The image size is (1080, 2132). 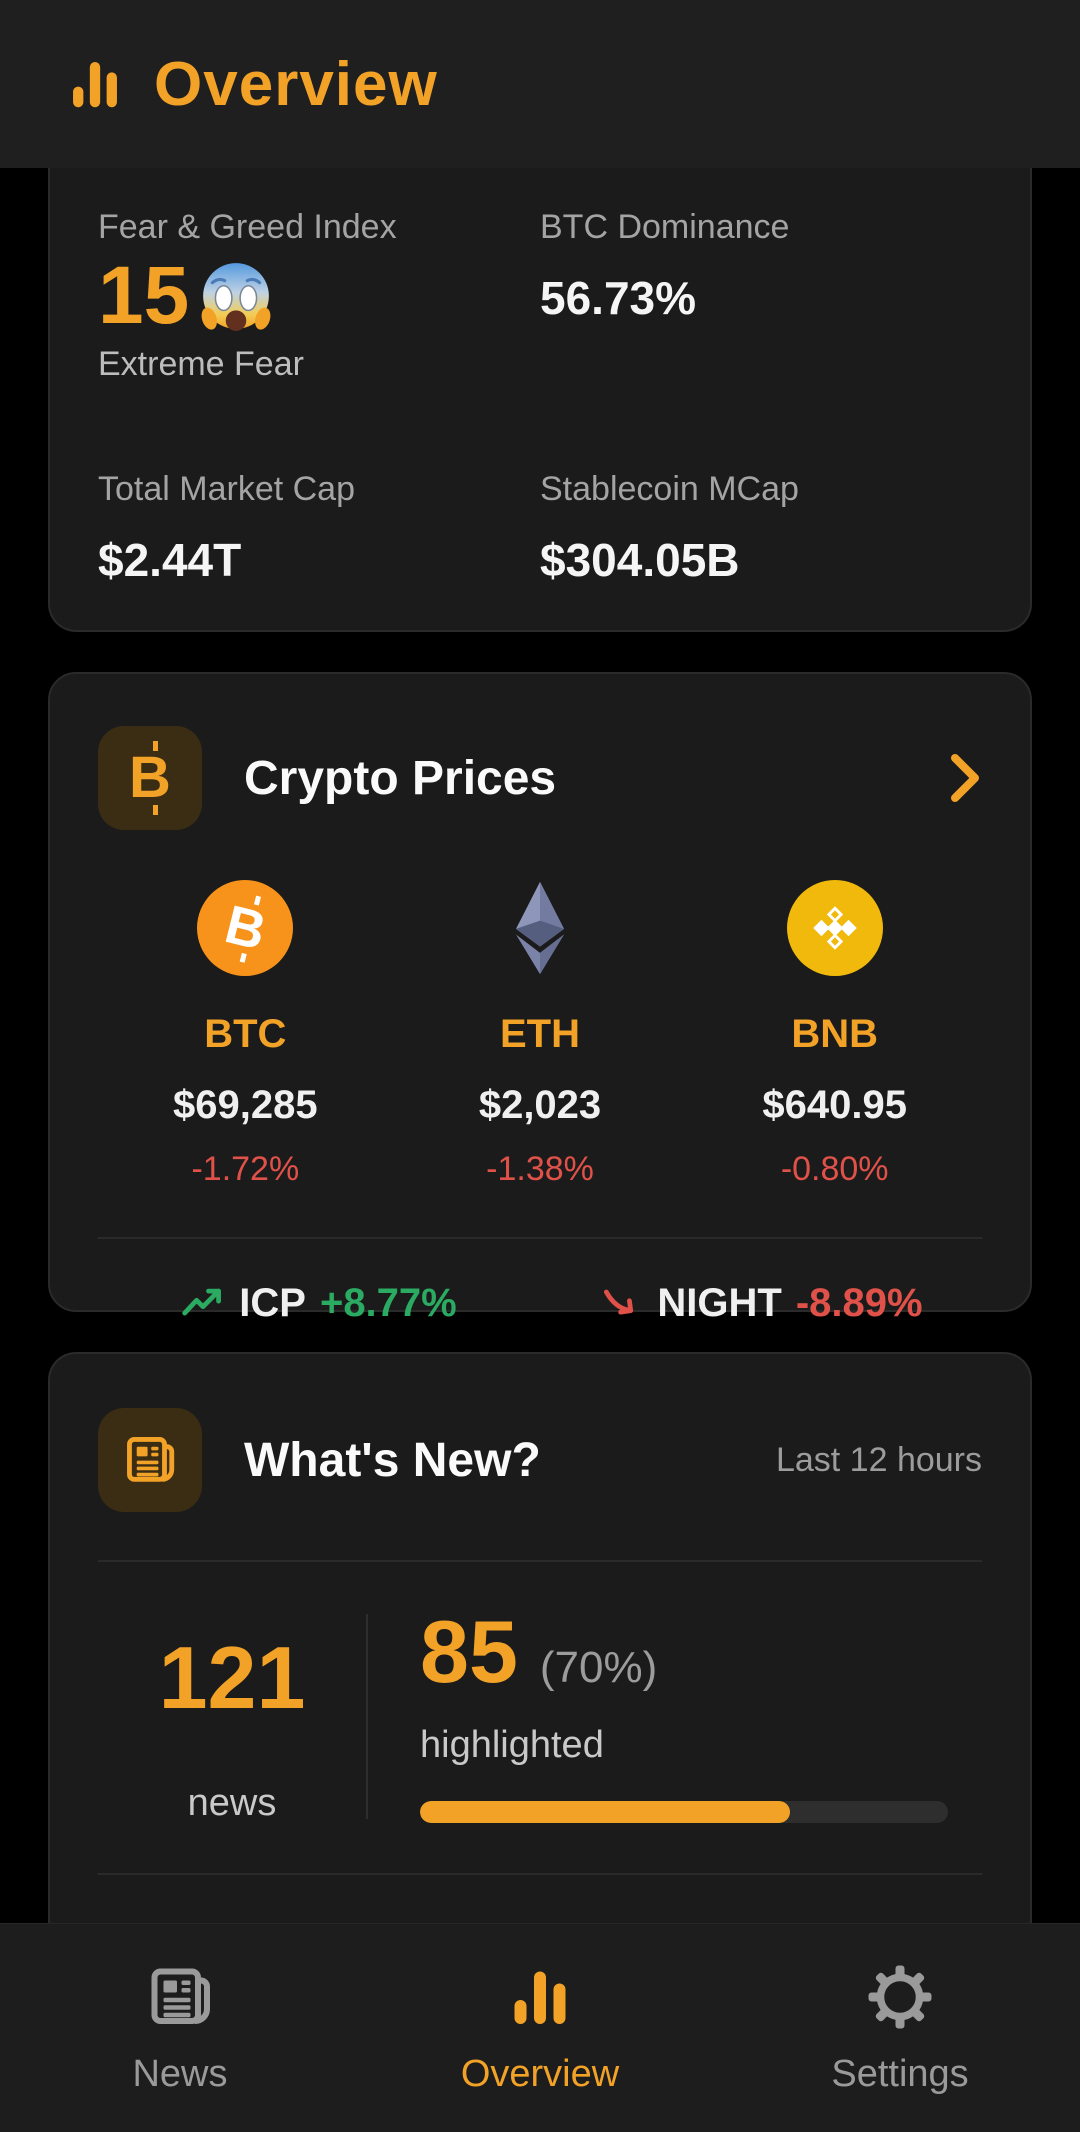 I want to click on highlighted-count: 85, so click(x=469, y=1651).